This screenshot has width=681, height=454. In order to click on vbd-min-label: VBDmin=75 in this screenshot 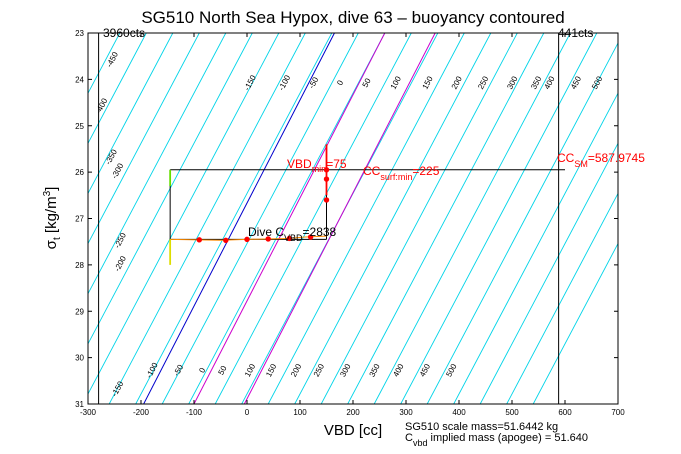, I will do `click(317, 165)`.